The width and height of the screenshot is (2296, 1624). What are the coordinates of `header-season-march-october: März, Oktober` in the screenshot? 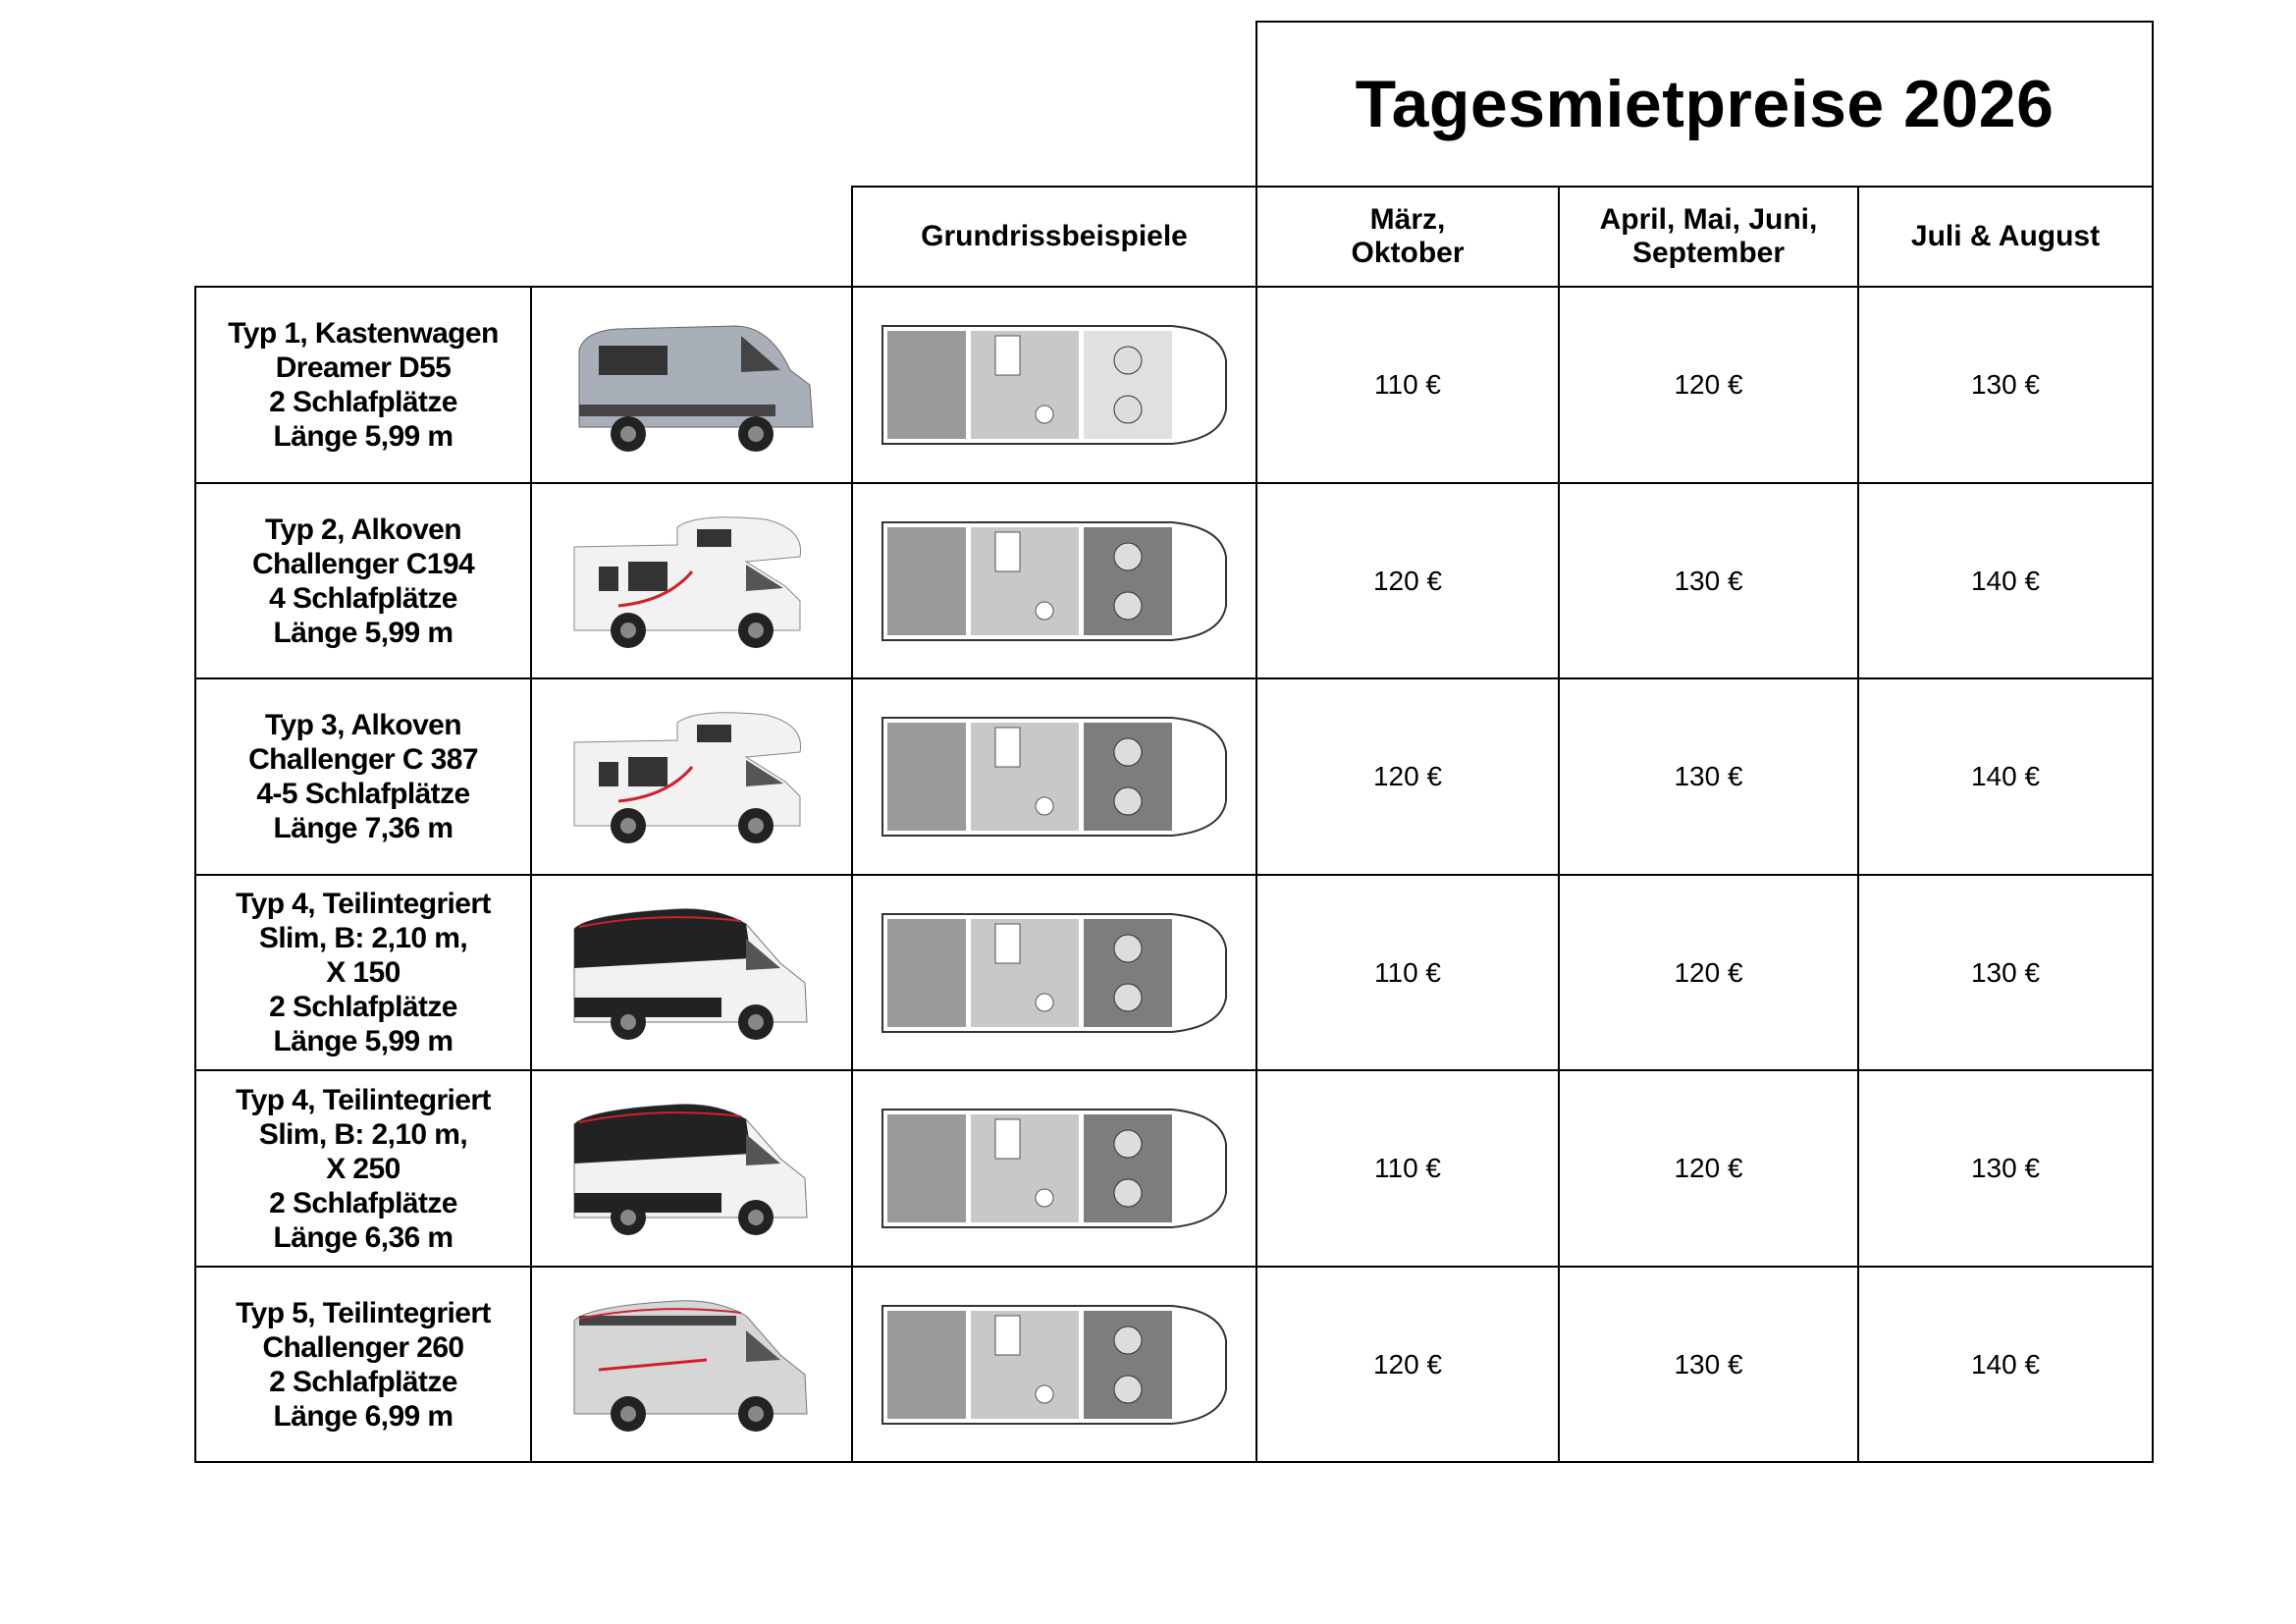 It's located at (1407, 237).